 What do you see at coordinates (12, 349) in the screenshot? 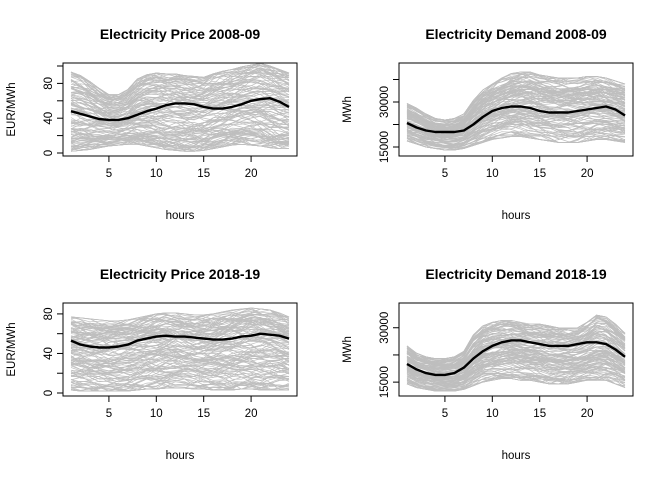
I see `y-axis-label: EUR/MWh` at bounding box center [12, 349].